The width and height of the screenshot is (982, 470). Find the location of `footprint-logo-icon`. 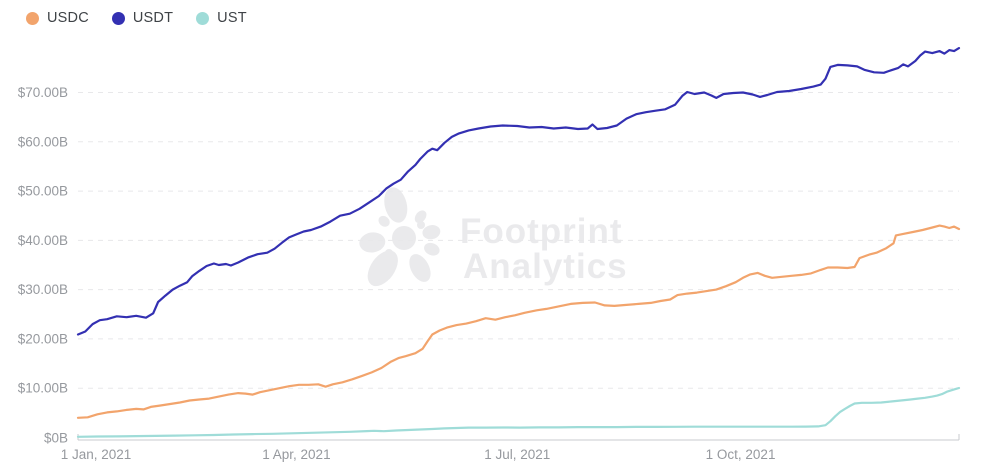

footprint-logo-icon is located at coordinates (400, 237).